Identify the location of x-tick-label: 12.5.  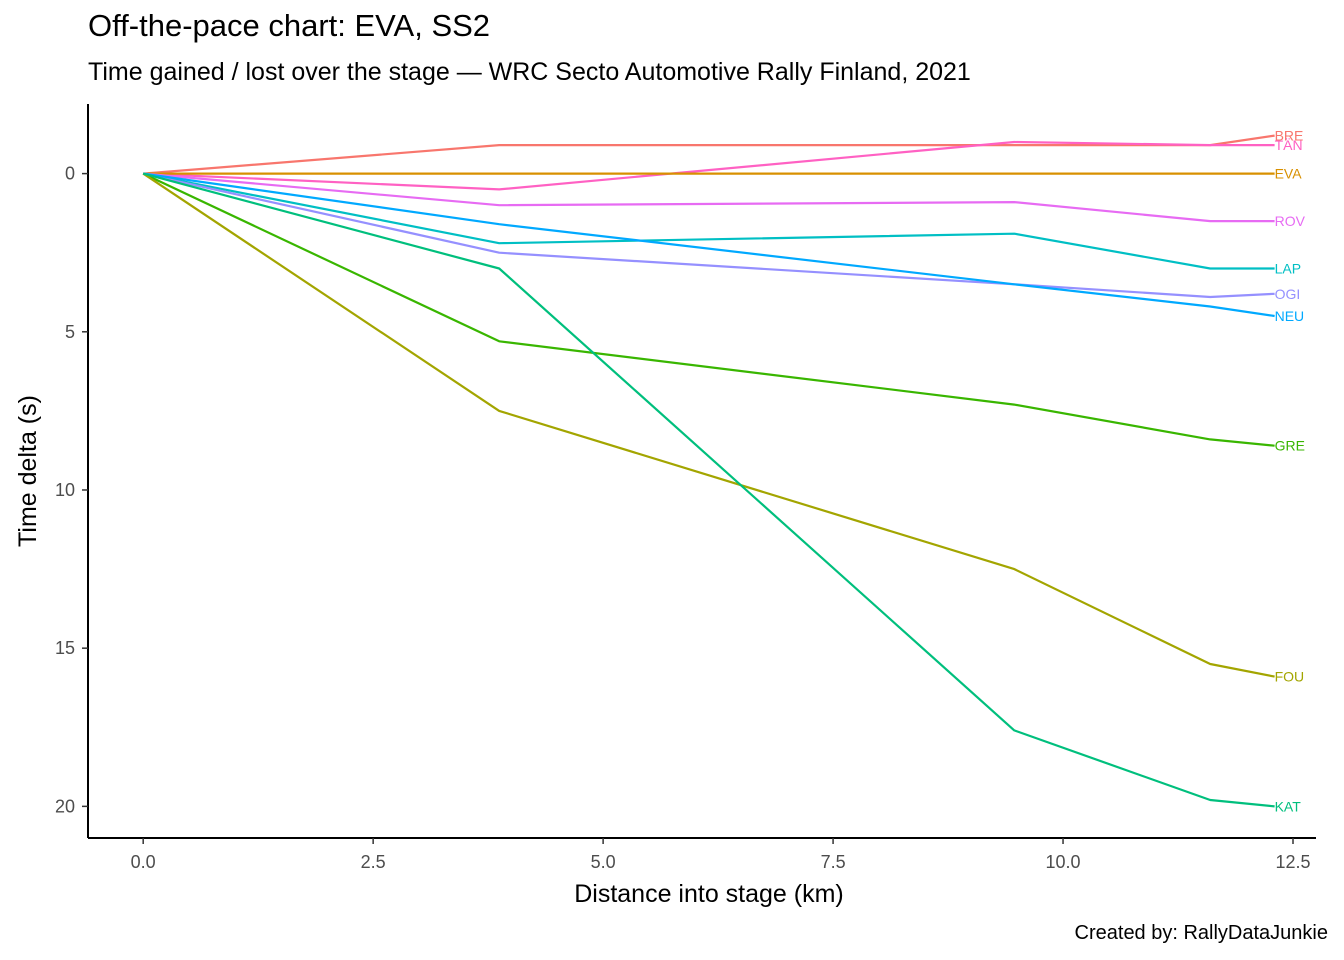
(1292, 862).